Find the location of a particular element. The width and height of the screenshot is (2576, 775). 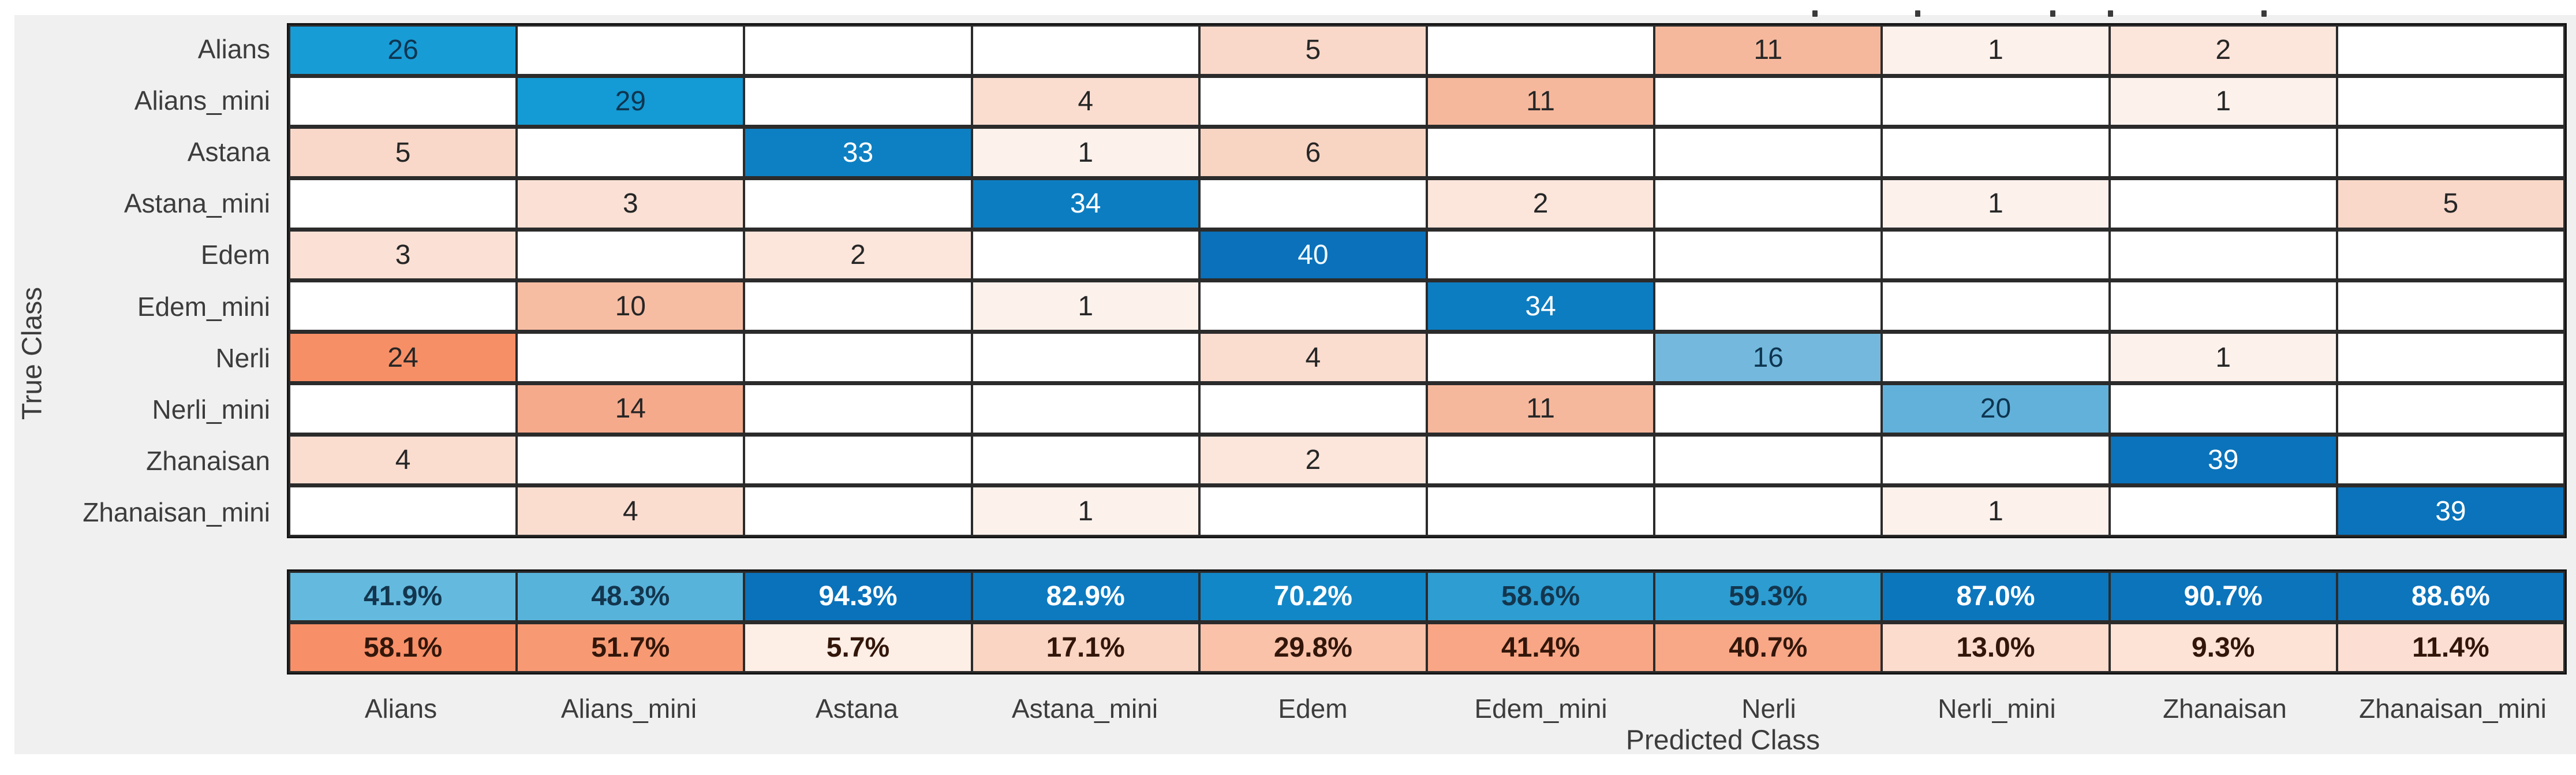

matrix-cell: 20 is located at coordinates (1995, 409).